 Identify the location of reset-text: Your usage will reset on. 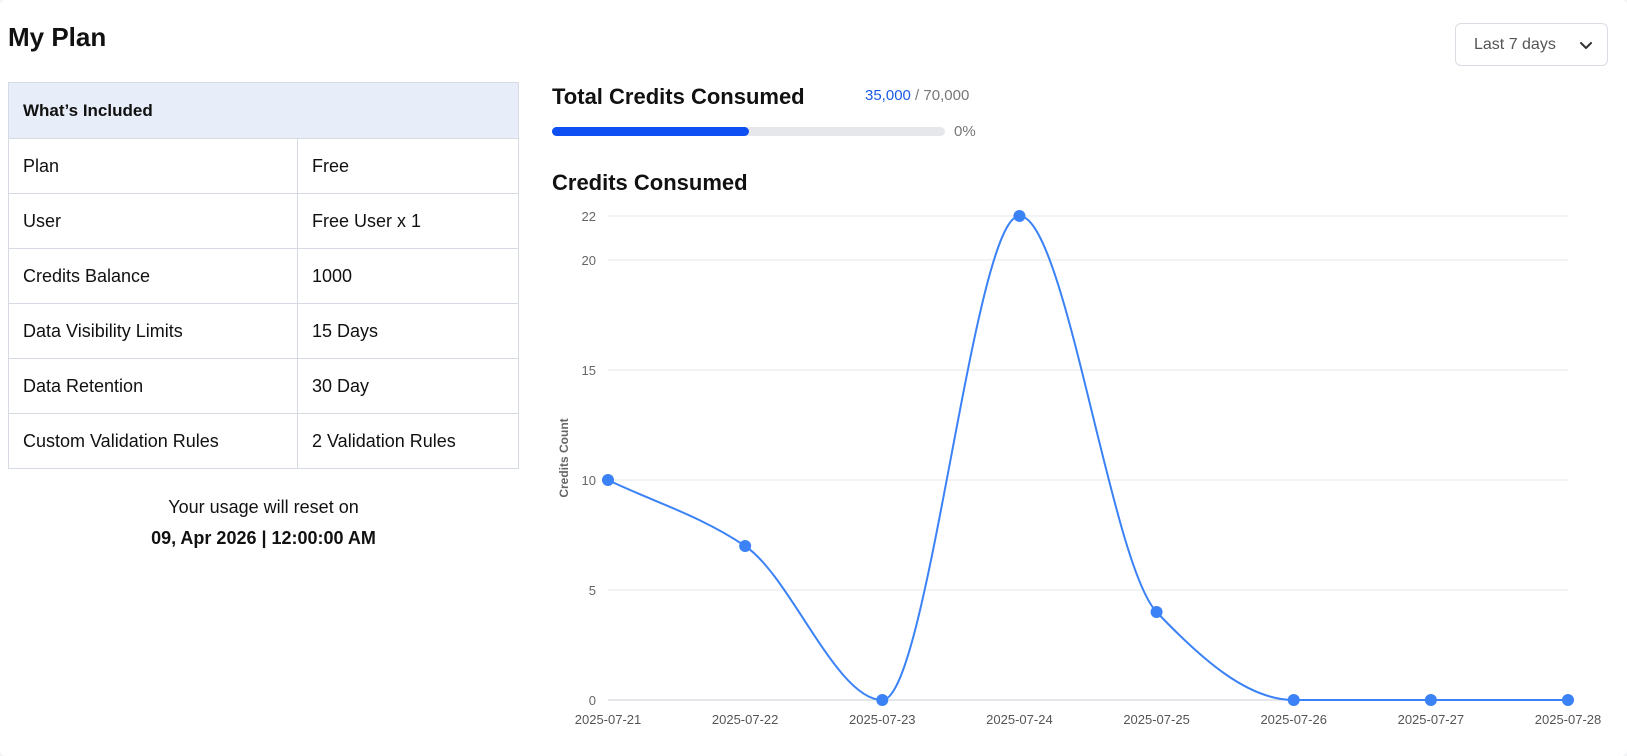
(263, 507).